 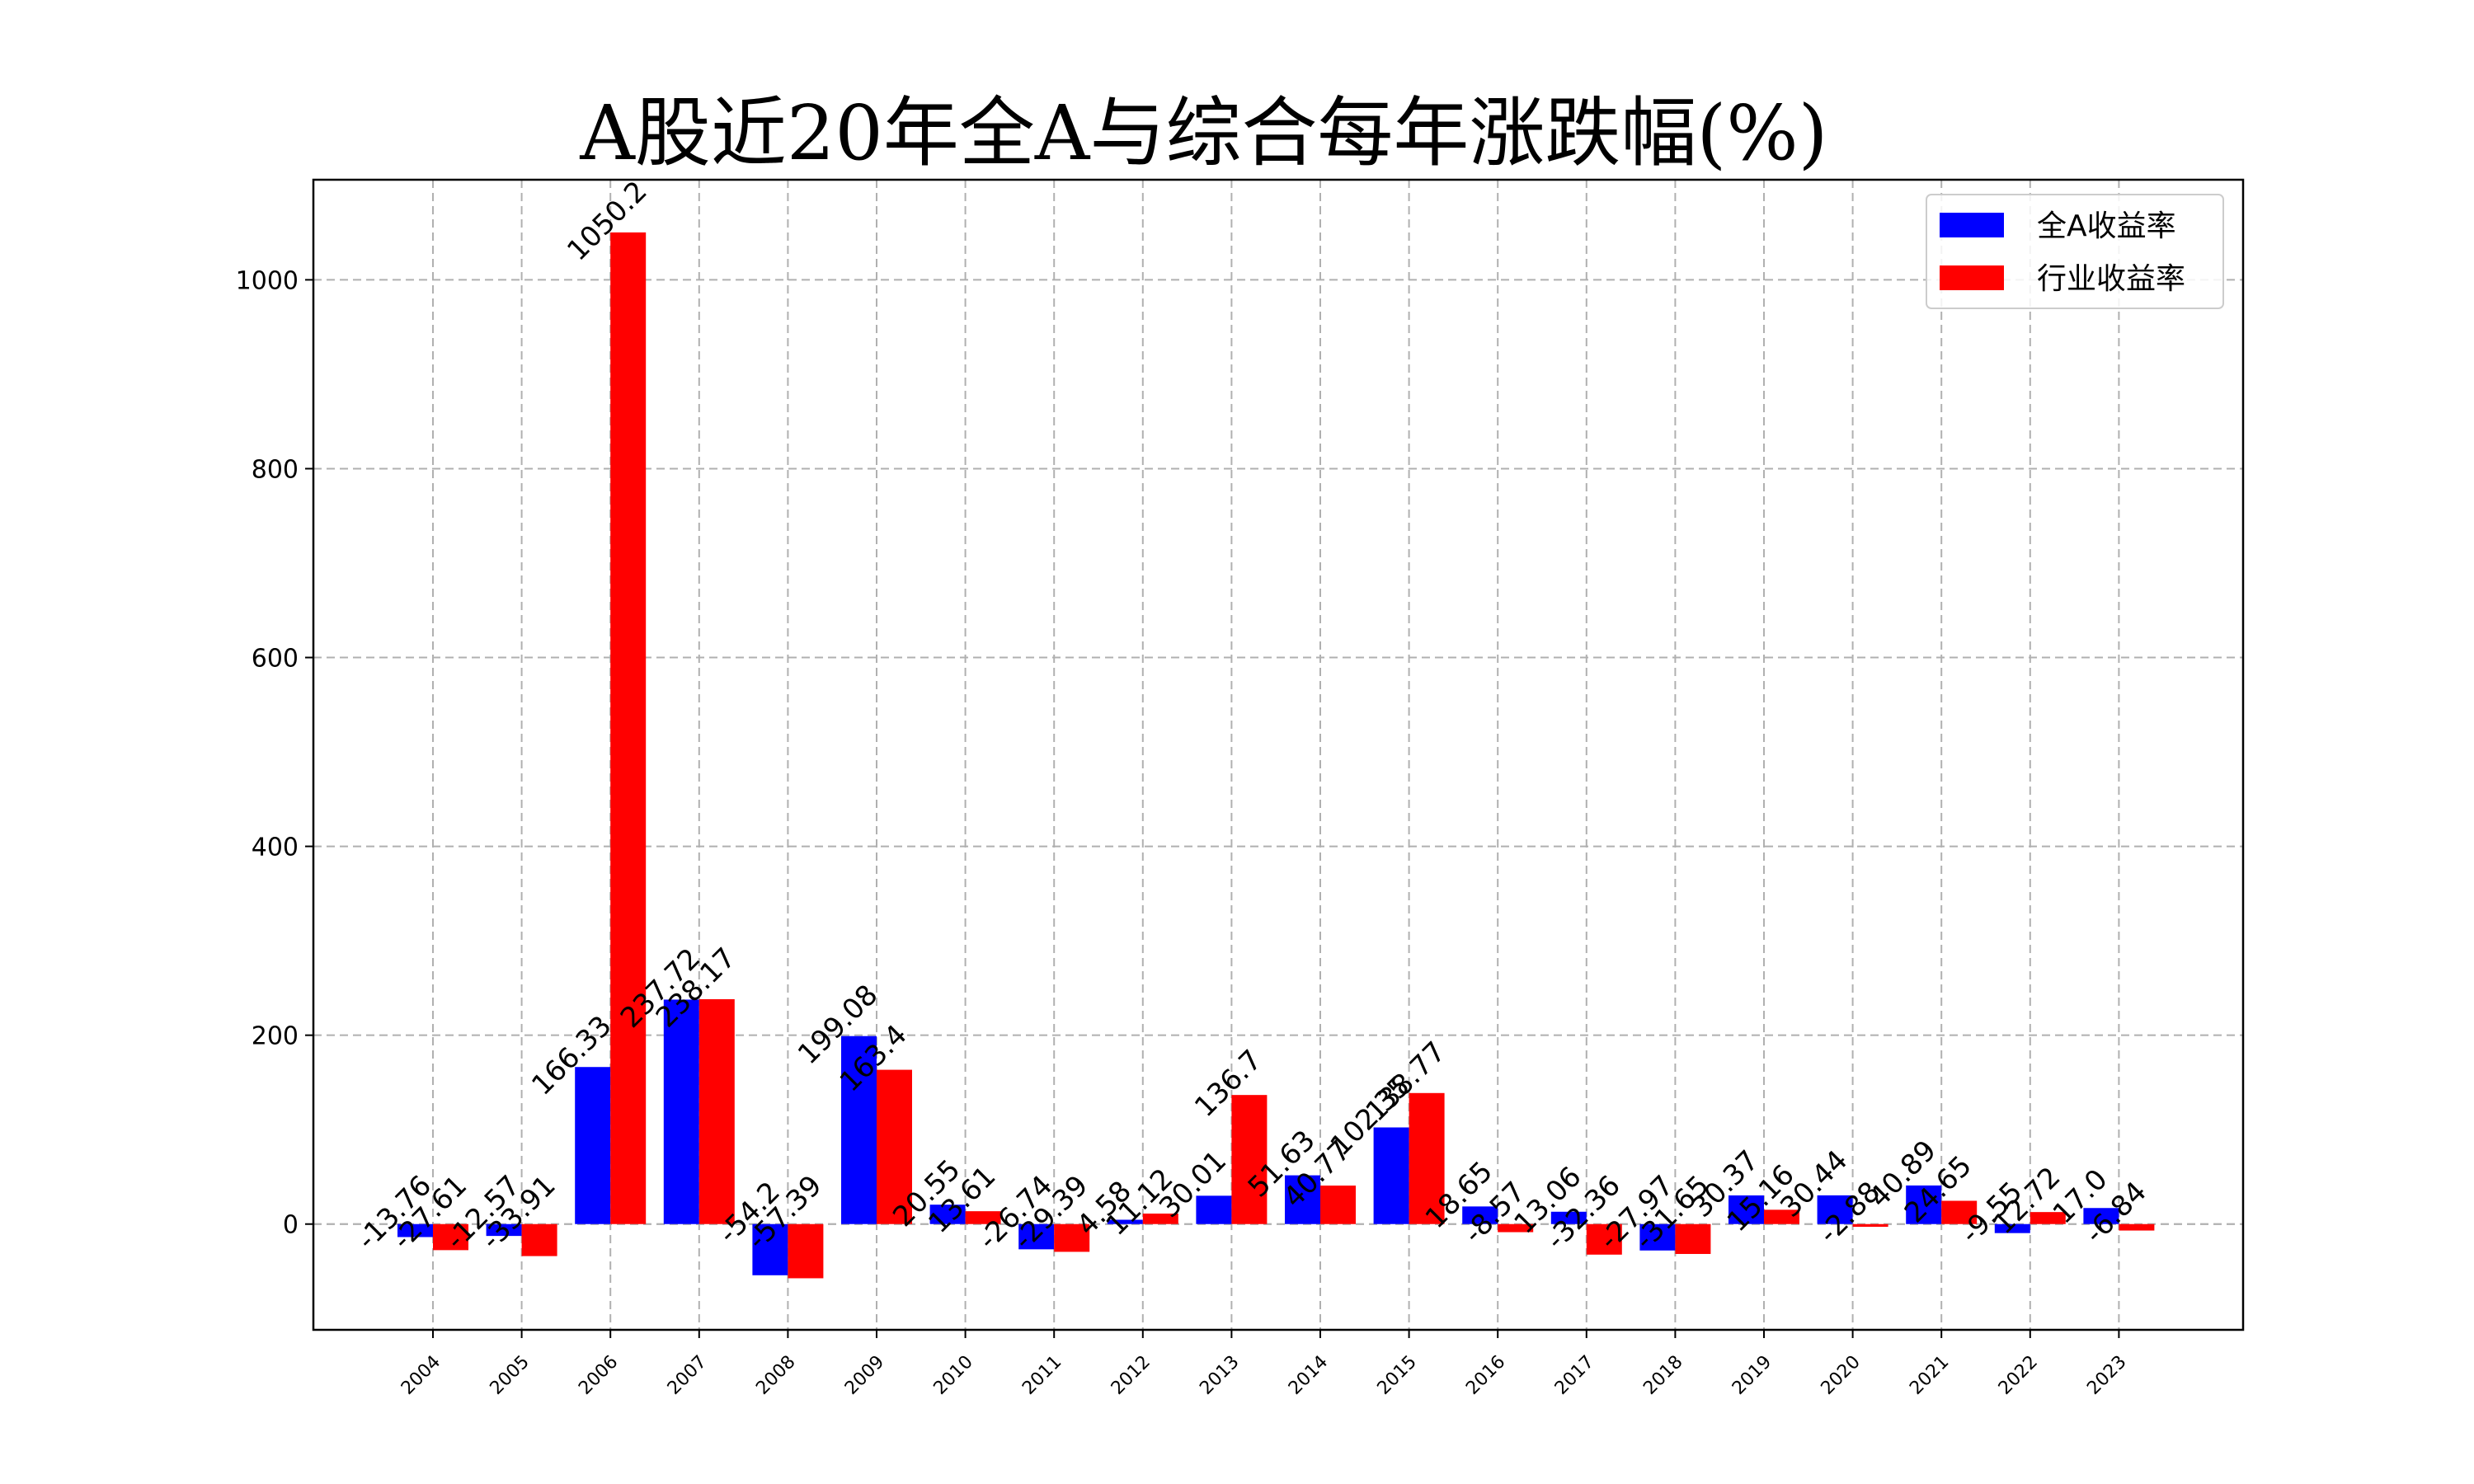 I want to click on y-tick-label: 600, so click(x=275, y=659).